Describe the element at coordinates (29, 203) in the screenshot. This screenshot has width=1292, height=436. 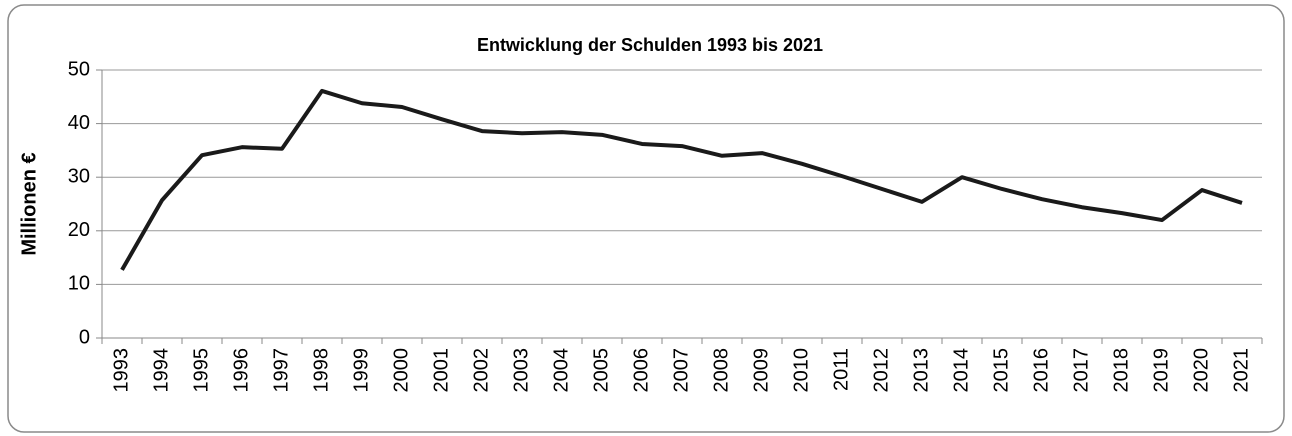
I see `y-axis-label: Millionen €` at that location.